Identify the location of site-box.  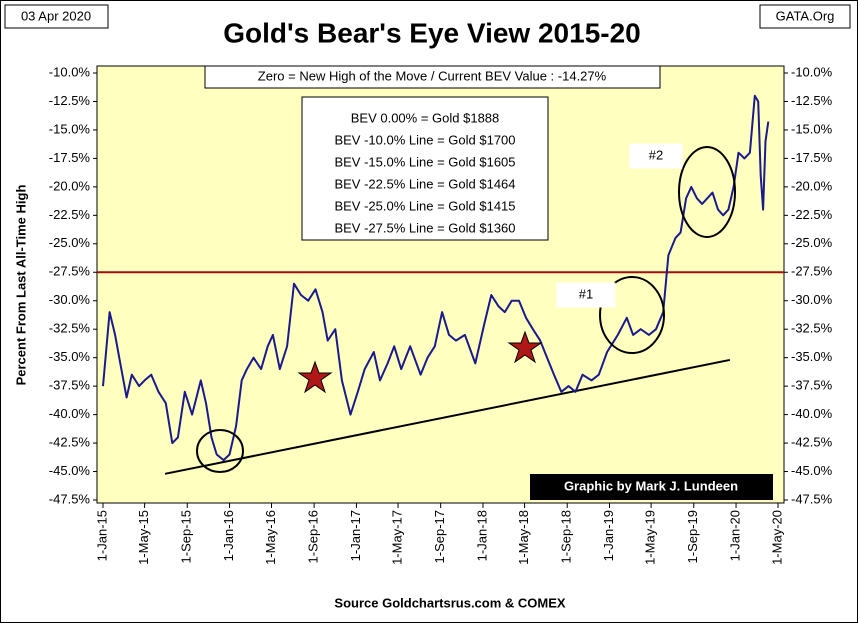
(805, 16).